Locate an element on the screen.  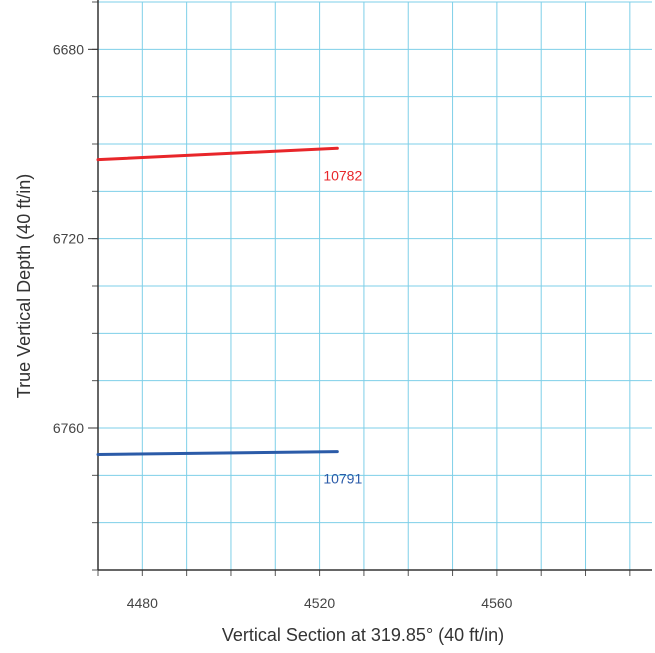
y-axis-title: True Vertical Depth (40 ft/in) is located at coordinates (24, 286).